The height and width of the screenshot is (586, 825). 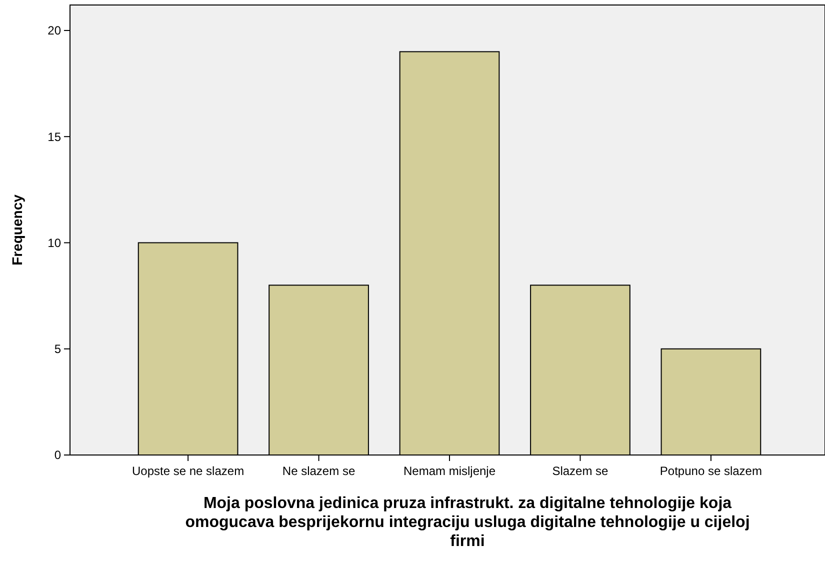 I want to click on x-tick-label: Uopste se ne slazem, so click(x=188, y=471).